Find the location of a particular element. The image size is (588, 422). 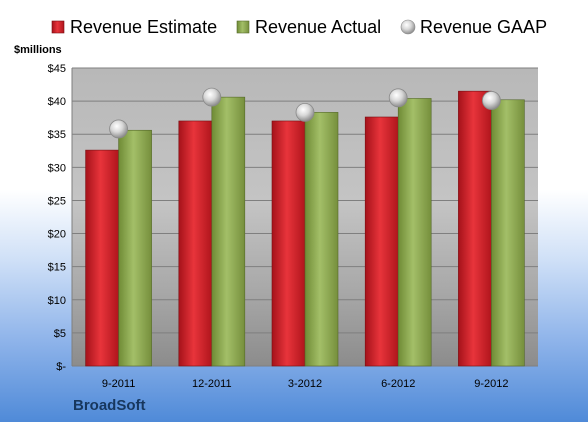

y-tick-label: $20 is located at coordinates (57, 235).